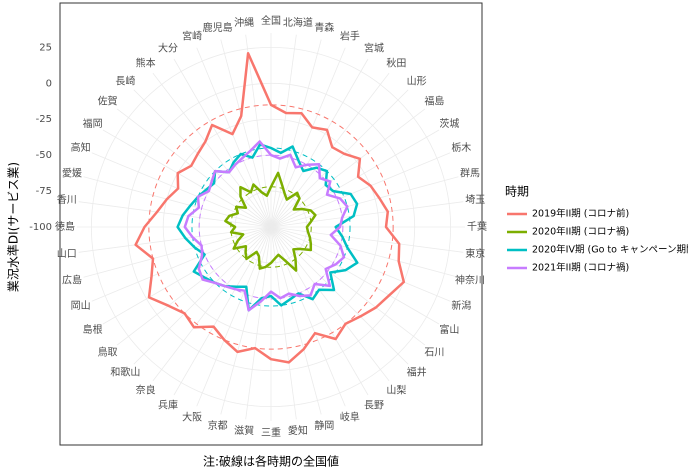 This screenshot has width=688, height=476. What do you see at coordinates (93, 123) in the screenshot?
I see `category-label: 福岡` at bounding box center [93, 123].